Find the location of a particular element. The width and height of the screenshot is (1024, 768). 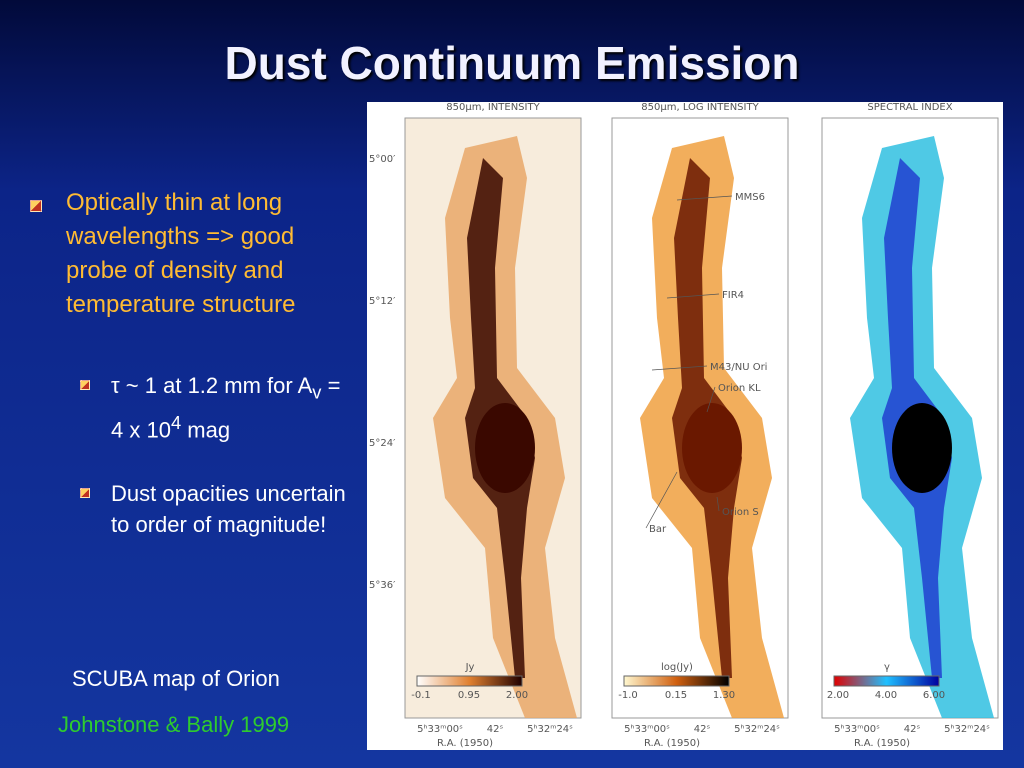

colorbar-label: 0.15 is located at coordinates (676, 695).